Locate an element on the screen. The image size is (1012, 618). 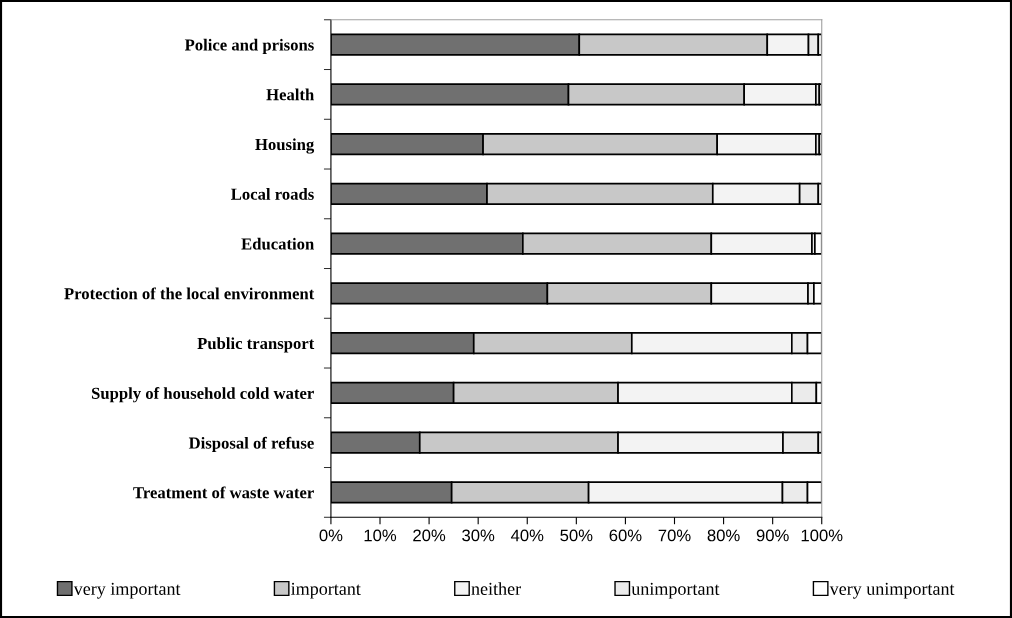
x-tick-label: 0% is located at coordinates (331, 535).